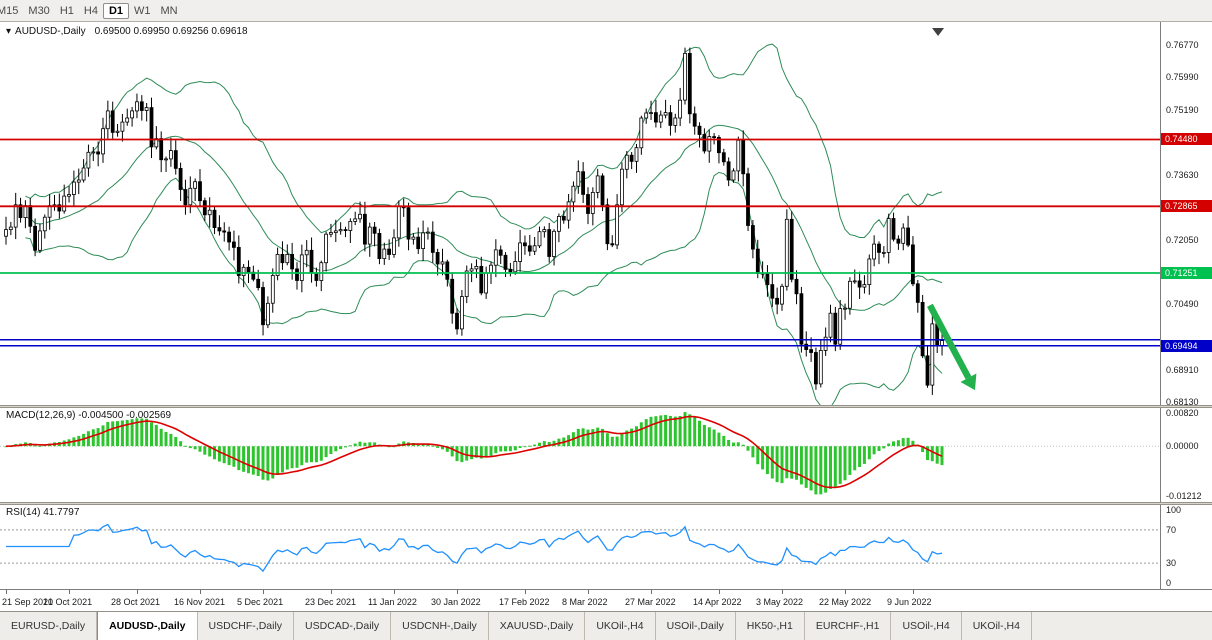 This screenshot has height=640, width=1212. What do you see at coordinates (90, 10) in the screenshot?
I see `timeframe-button-h4: H4` at bounding box center [90, 10].